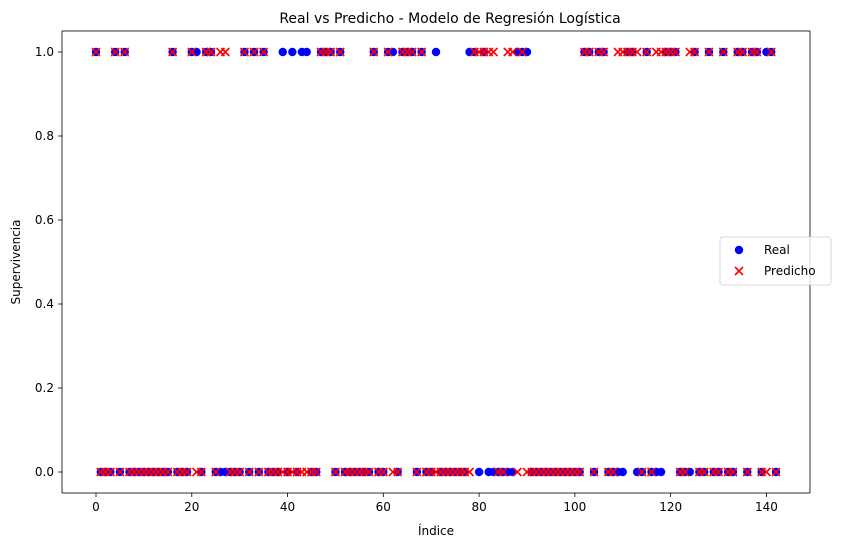  What do you see at coordinates (96, 507) in the screenshot?
I see `x-tick-label: 0` at bounding box center [96, 507].